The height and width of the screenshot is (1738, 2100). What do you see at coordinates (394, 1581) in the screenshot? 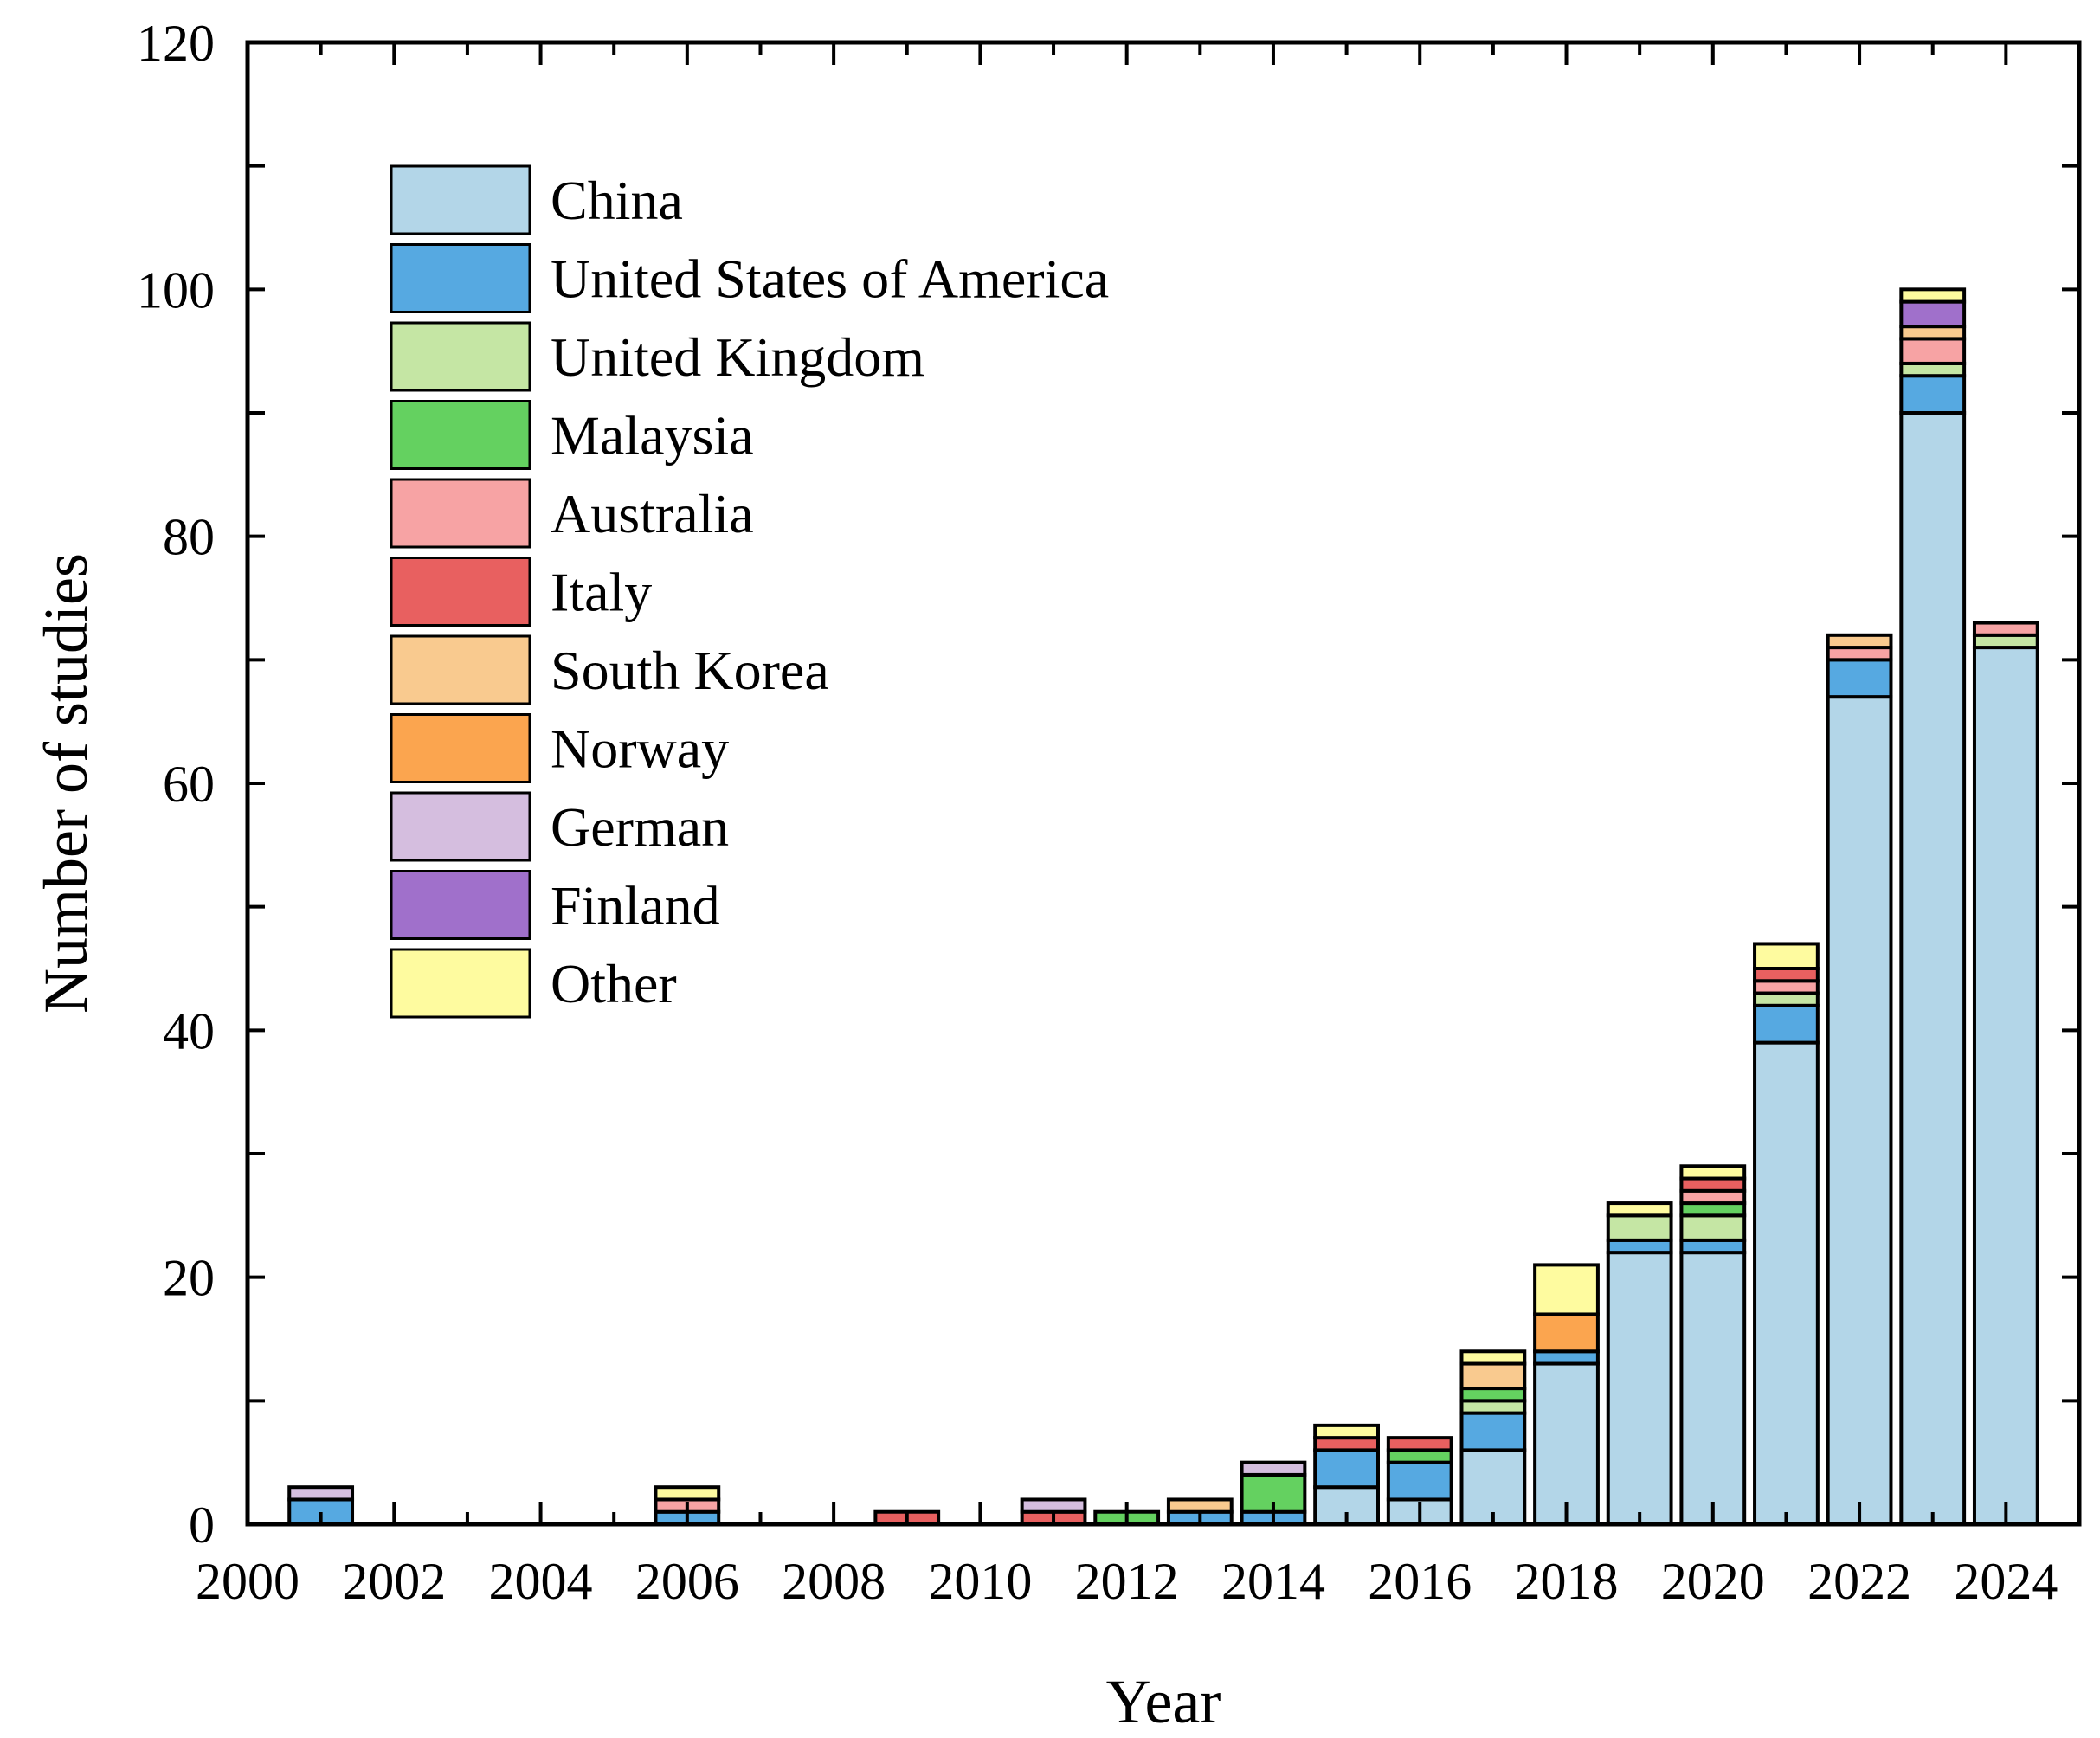
I see `x-tick-label-2002: 2002` at bounding box center [394, 1581].